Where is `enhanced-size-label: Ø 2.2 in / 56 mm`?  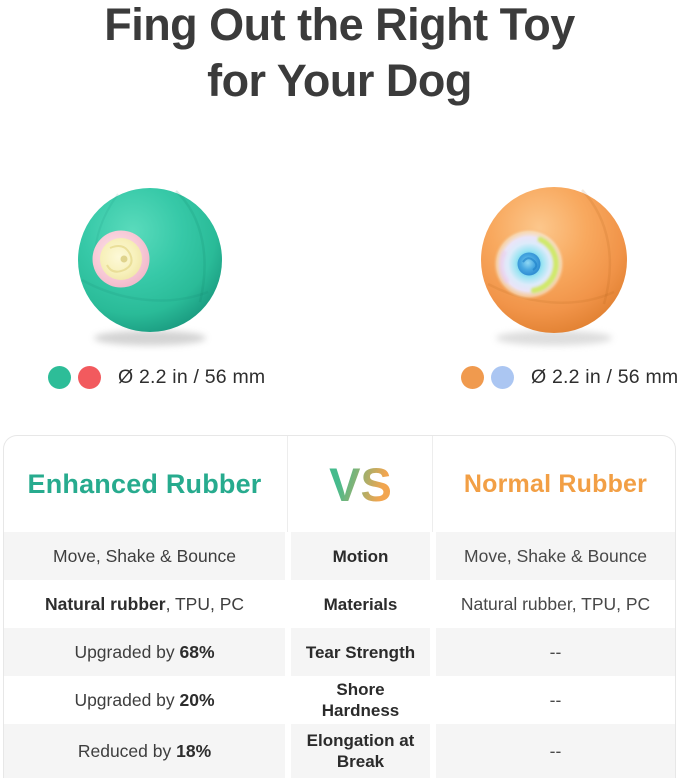
enhanced-size-label: Ø 2.2 in / 56 mm is located at coordinates (192, 376).